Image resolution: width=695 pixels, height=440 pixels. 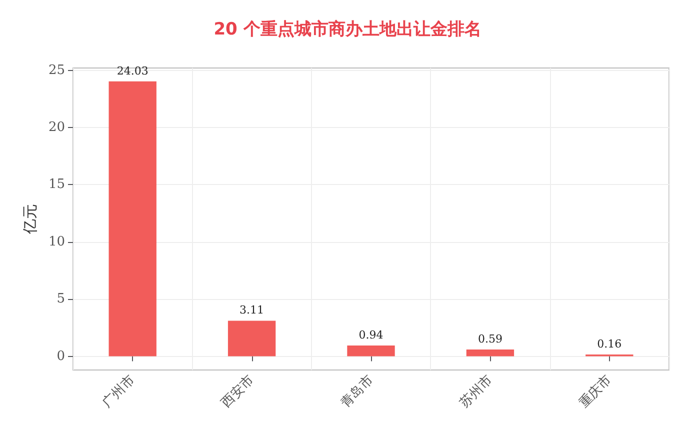 What do you see at coordinates (30, 219) in the screenshot?
I see `y-axis-title: 亿元` at bounding box center [30, 219].